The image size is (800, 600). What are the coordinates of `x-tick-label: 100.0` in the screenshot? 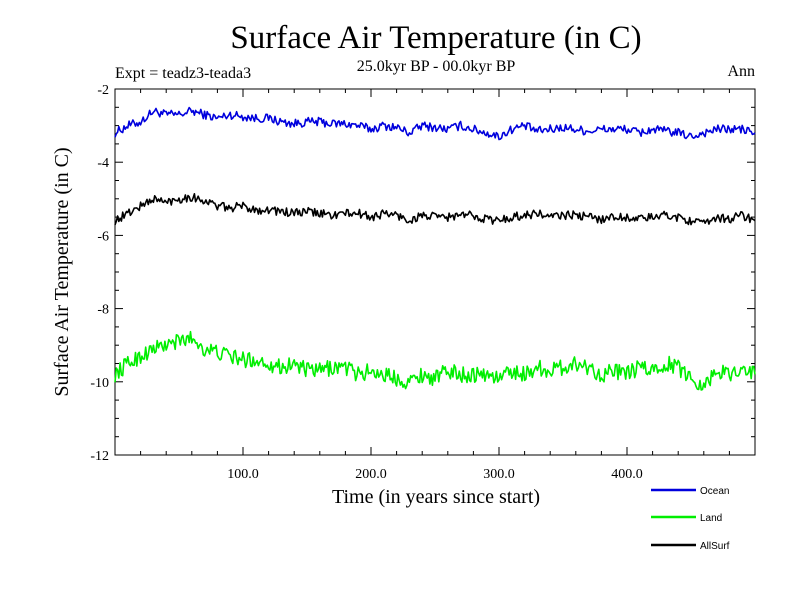 It's located at (243, 474).